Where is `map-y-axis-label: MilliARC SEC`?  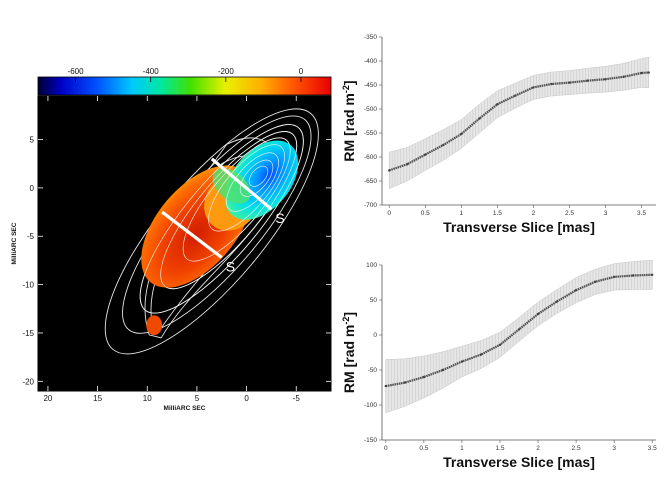
map-y-axis-label: MilliARC SEC is located at coordinates (14, 243).